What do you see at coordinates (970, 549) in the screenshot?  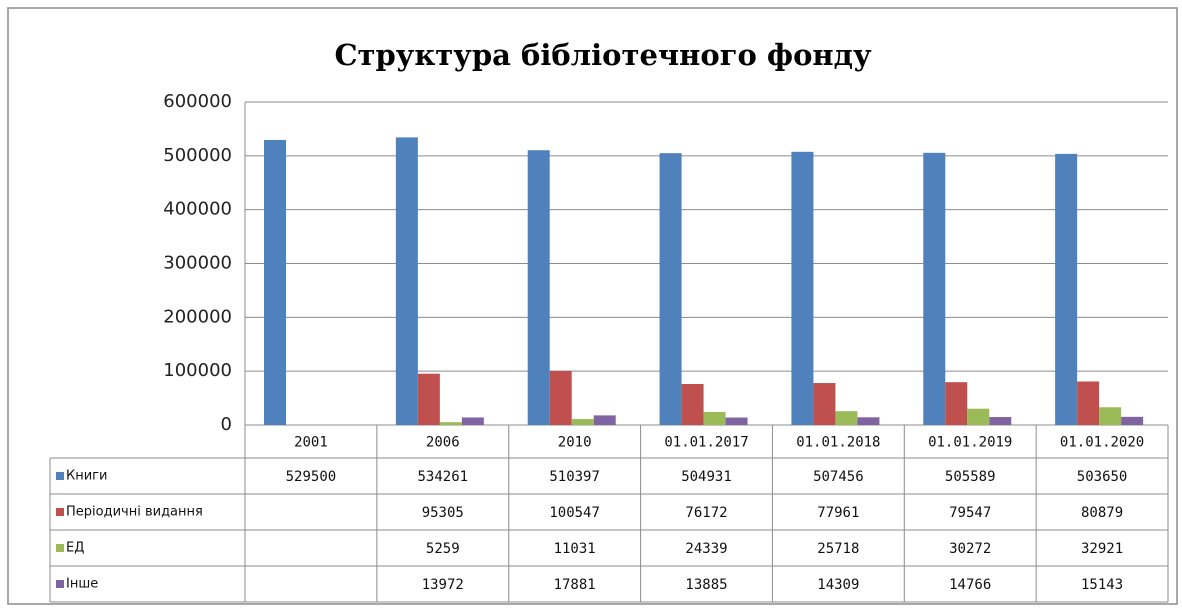 I see `table-cell: 30272` at bounding box center [970, 549].